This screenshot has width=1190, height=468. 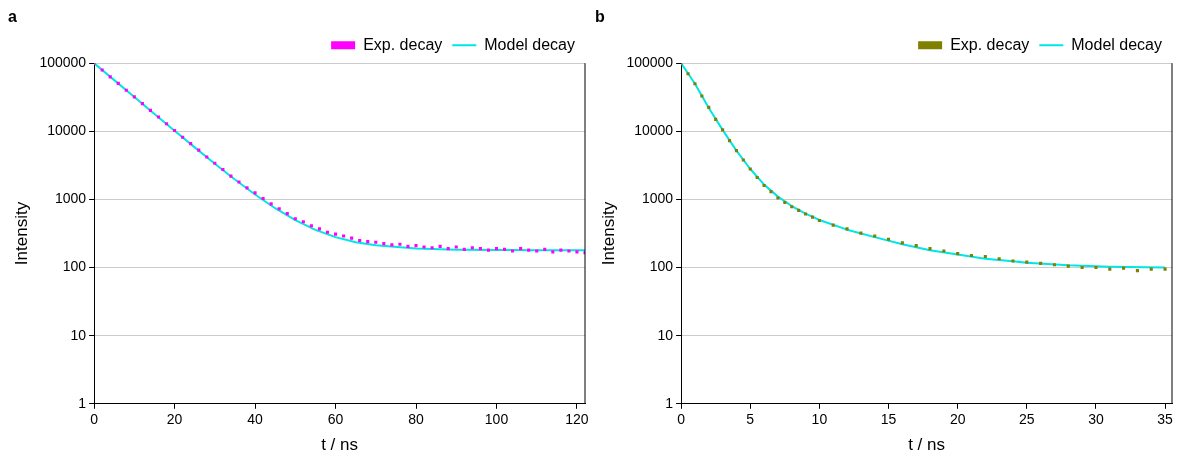 I want to click on chart-title: b, so click(x=600, y=17).